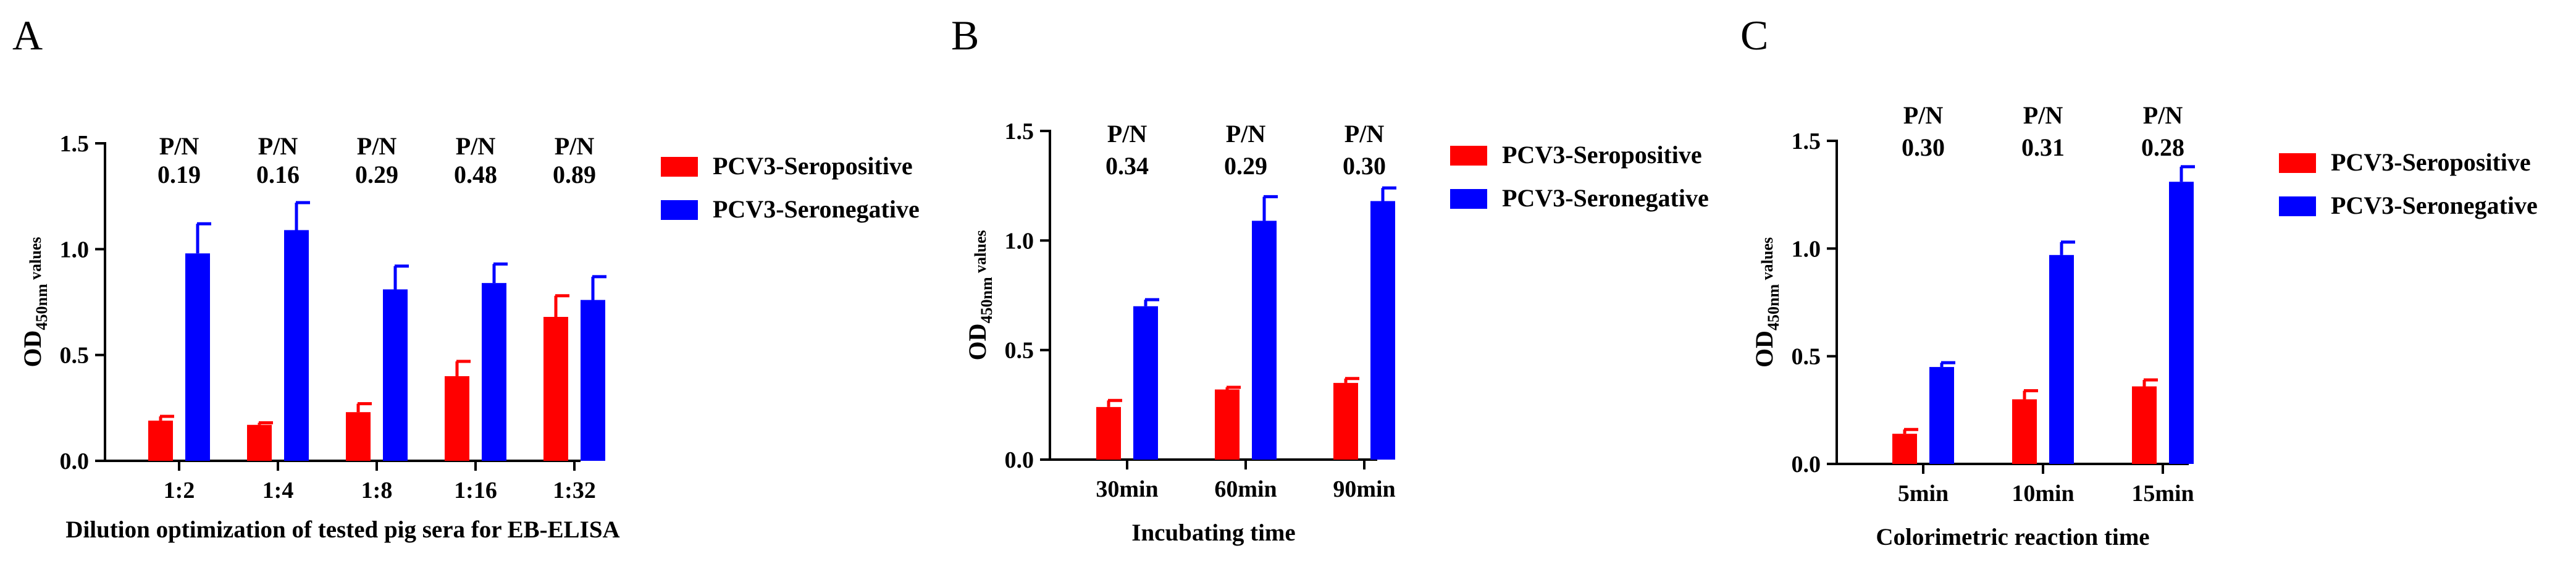  Describe the element at coordinates (1213, 533) in the screenshot. I see `x-axis-label: Incubating time` at that location.